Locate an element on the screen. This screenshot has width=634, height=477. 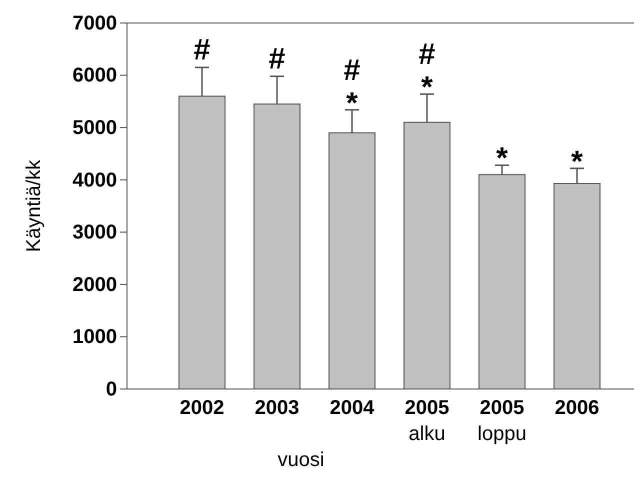
x-axis-title: vuosi is located at coordinates (301, 460).